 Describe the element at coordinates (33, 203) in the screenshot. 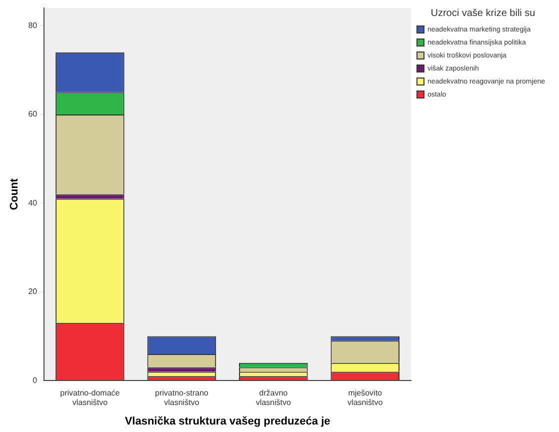

I see `y-tick-label: 40` at that location.